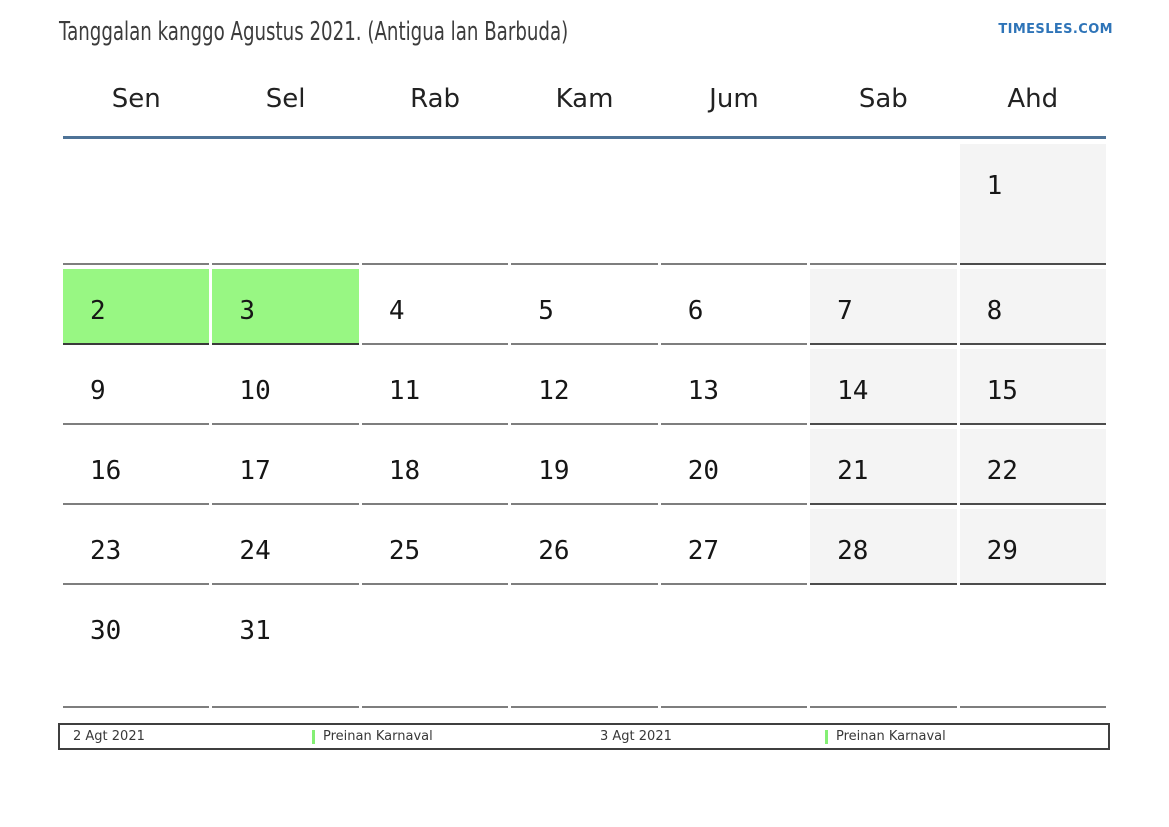  What do you see at coordinates (435, 547) in the screenshot?
I see `calendar-day-cell: 25` at bounding box center [435, 547].